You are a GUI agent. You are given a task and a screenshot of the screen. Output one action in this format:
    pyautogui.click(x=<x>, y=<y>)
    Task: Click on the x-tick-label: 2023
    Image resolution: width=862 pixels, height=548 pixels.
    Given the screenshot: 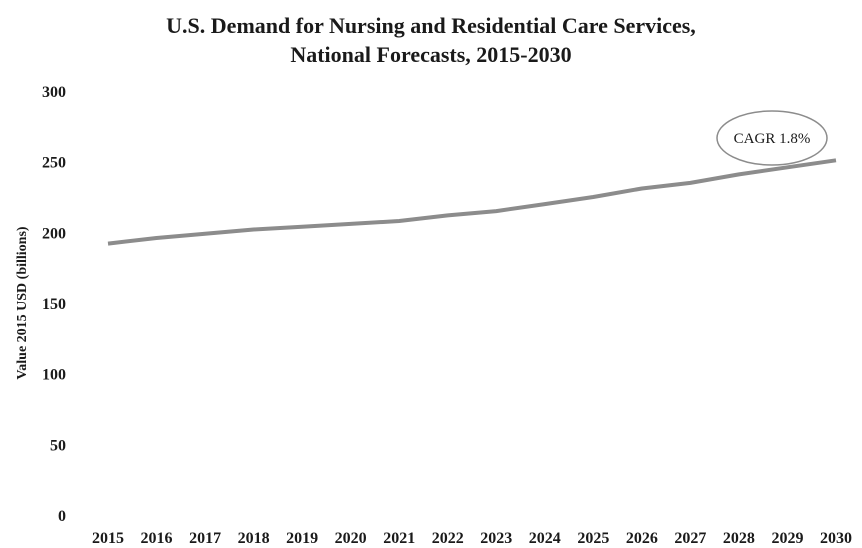 What is the action you would take?
    pyautogui.click(x=496, y=538)
    